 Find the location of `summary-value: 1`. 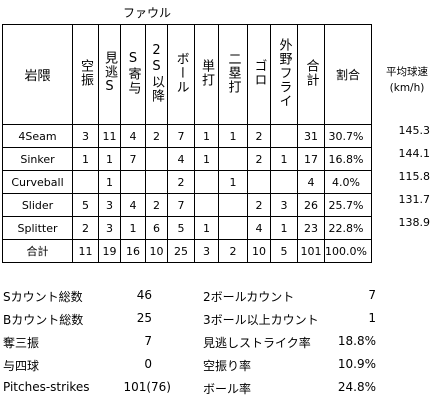

summary-value: 1 is located at coordinates (372, 318).